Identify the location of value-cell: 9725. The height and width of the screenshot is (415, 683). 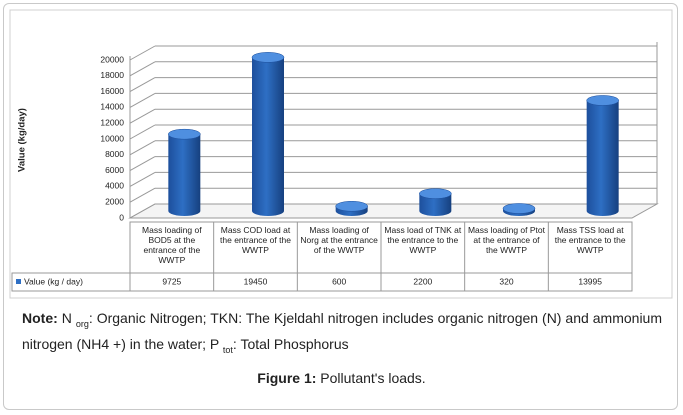
(171, 281).